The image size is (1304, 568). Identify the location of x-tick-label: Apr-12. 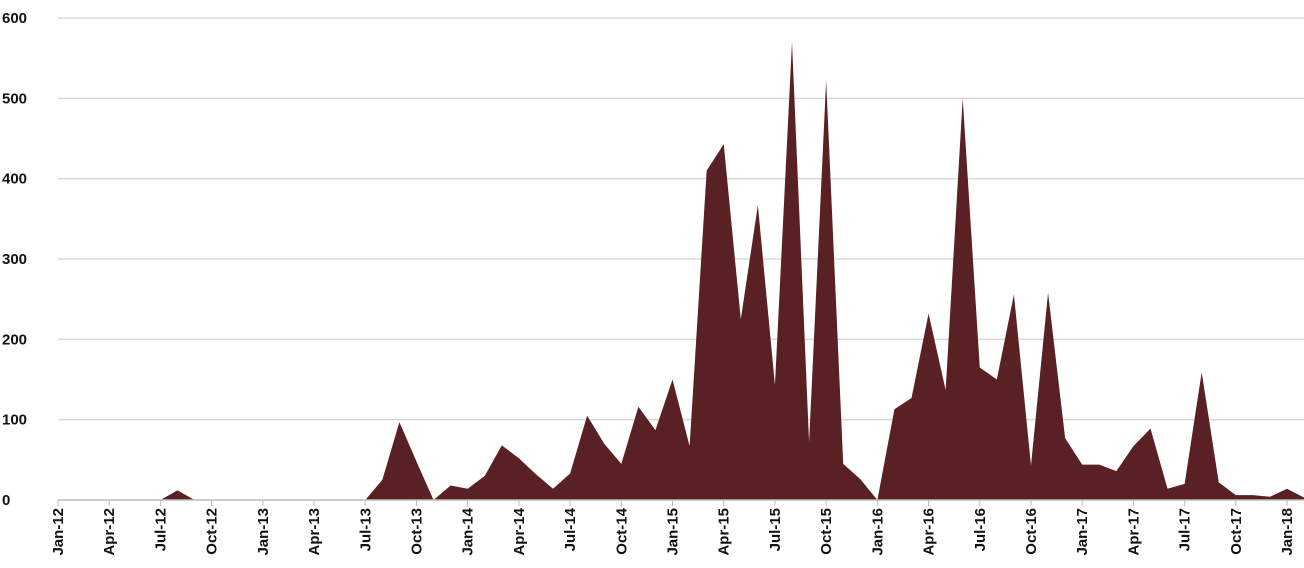
(109, 532).